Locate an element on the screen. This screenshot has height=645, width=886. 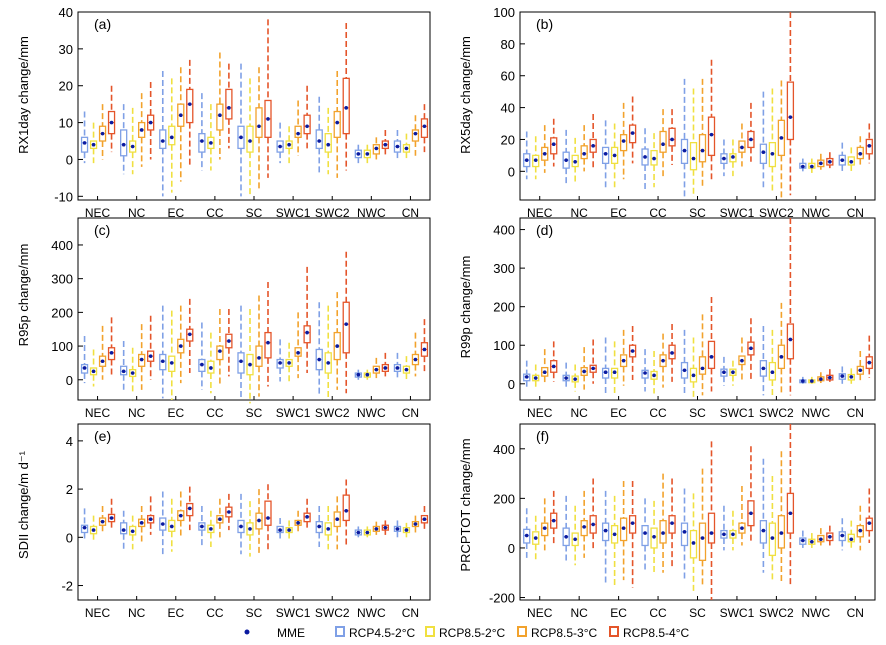
legend-rcp45-2c-marker is located at coordinates (340, 631).